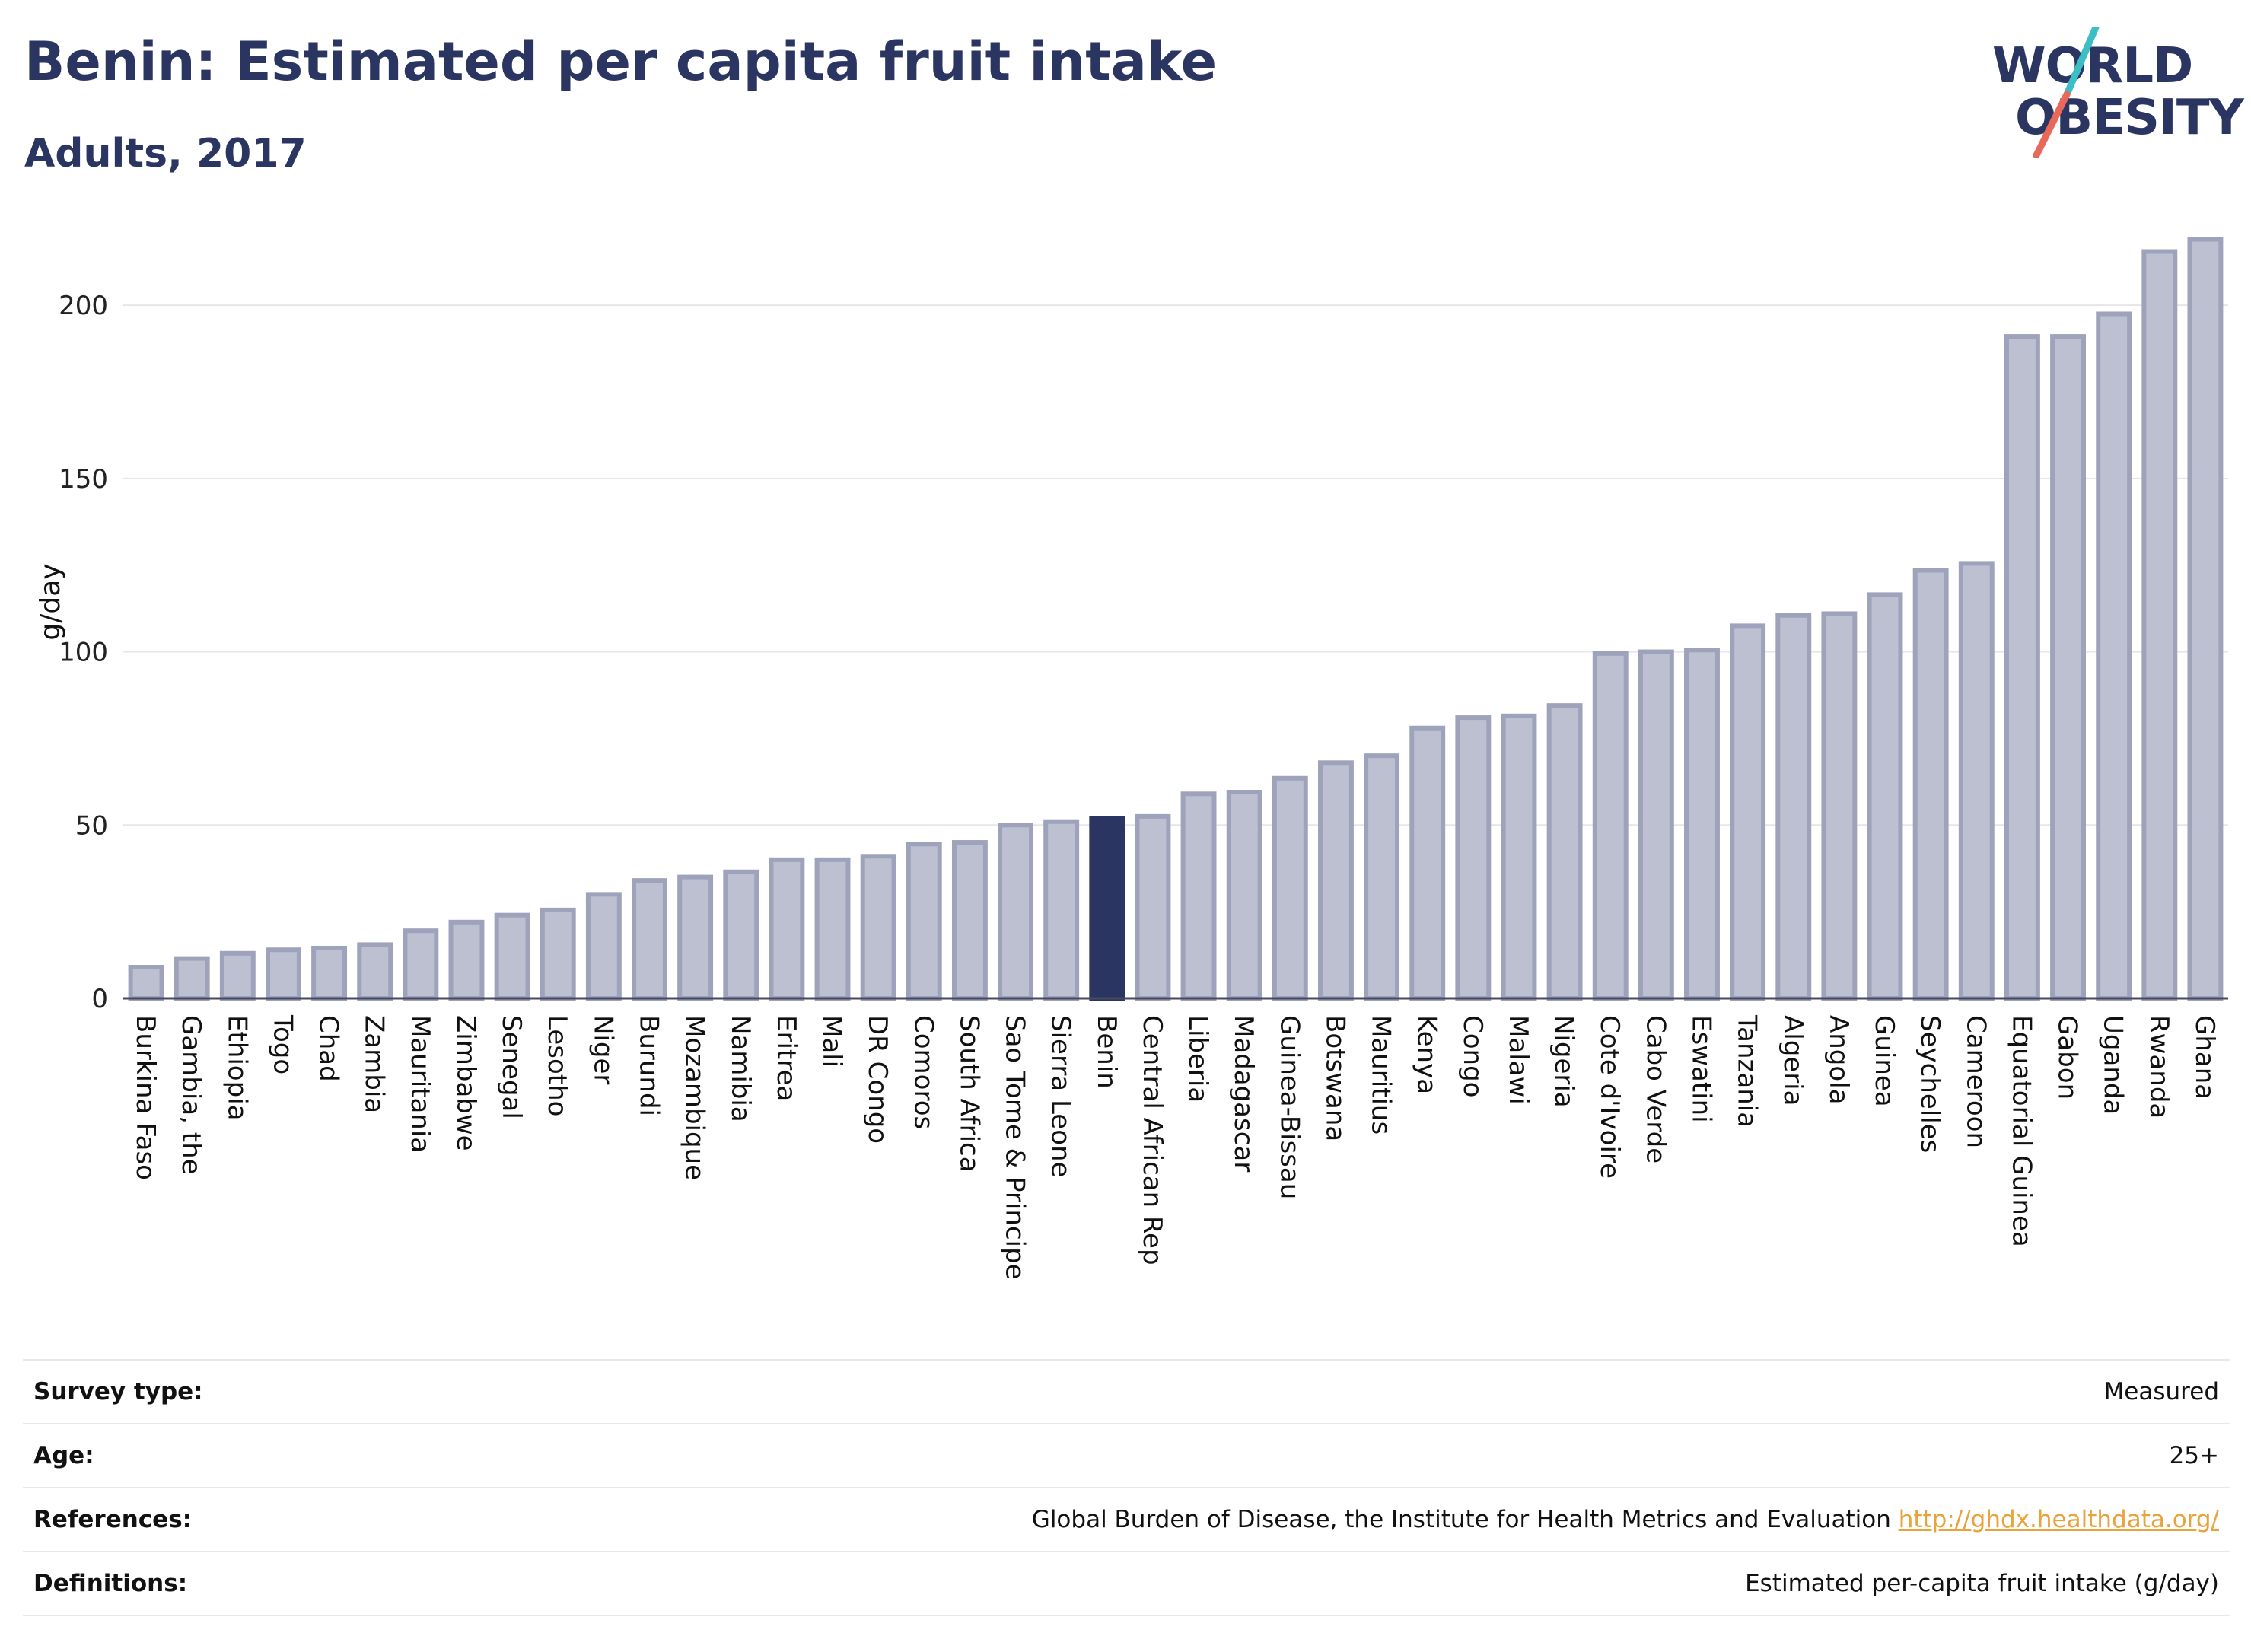  What do you see at coordinates (420, 1084) in the screenshot?
I see `x-tick-label: Mauritania` at bounding box center [420, 1084].